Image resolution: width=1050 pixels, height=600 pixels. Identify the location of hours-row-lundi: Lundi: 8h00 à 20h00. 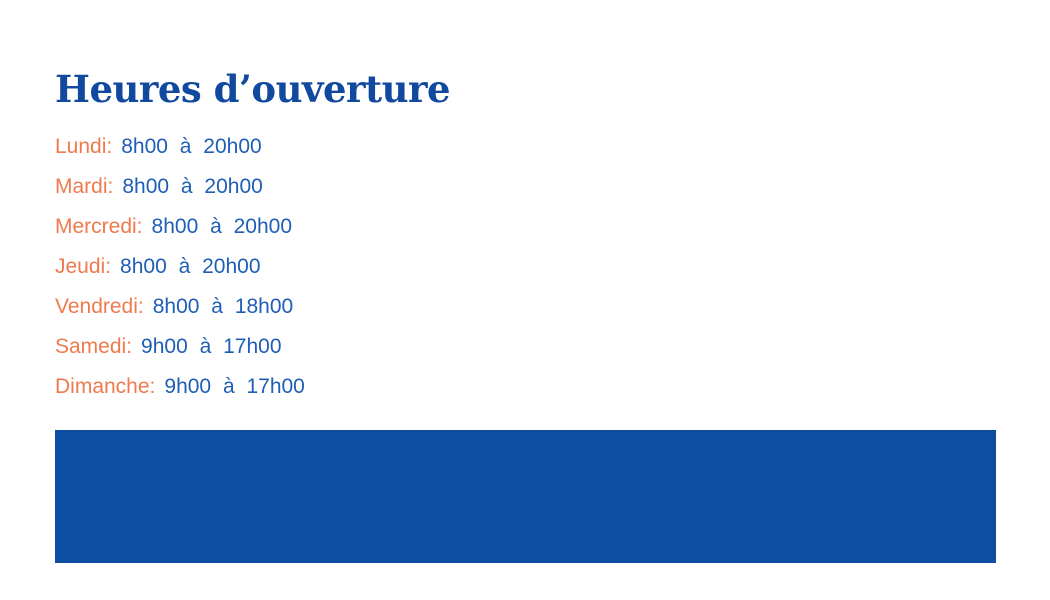
(252, 147).